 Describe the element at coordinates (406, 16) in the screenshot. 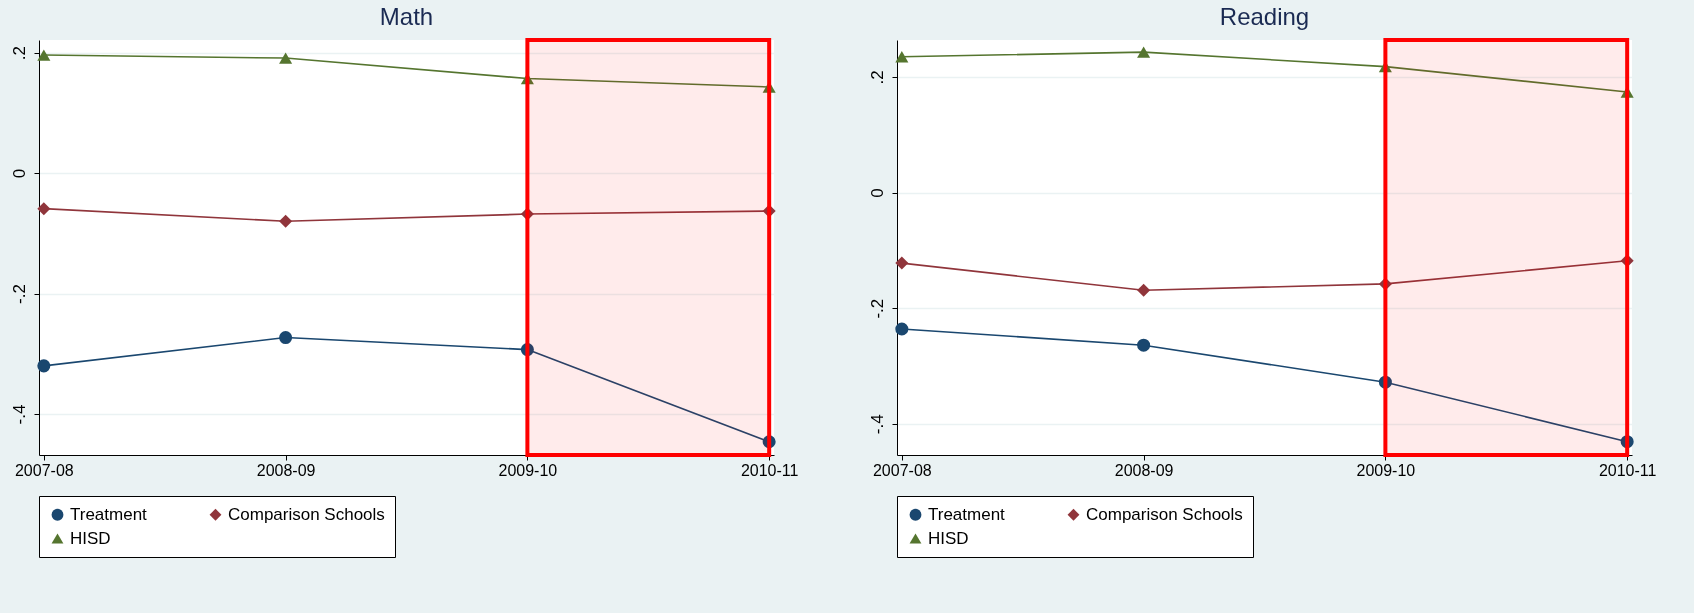

I see `chart-title: Math` at that location.